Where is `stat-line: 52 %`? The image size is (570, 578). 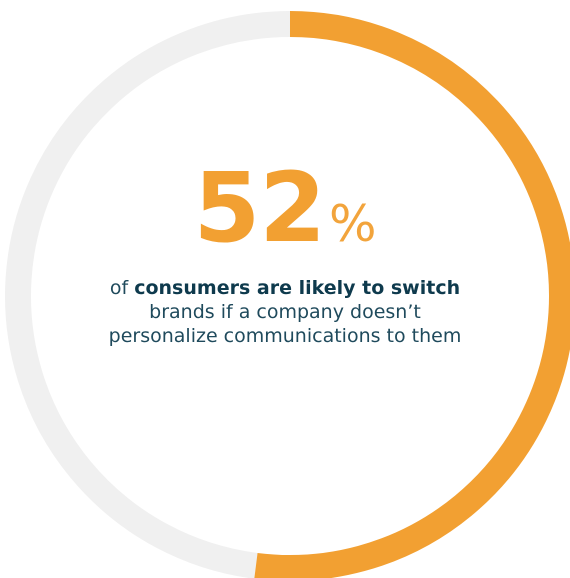
stat-line: 52 % is located at coordinates (285, 208).